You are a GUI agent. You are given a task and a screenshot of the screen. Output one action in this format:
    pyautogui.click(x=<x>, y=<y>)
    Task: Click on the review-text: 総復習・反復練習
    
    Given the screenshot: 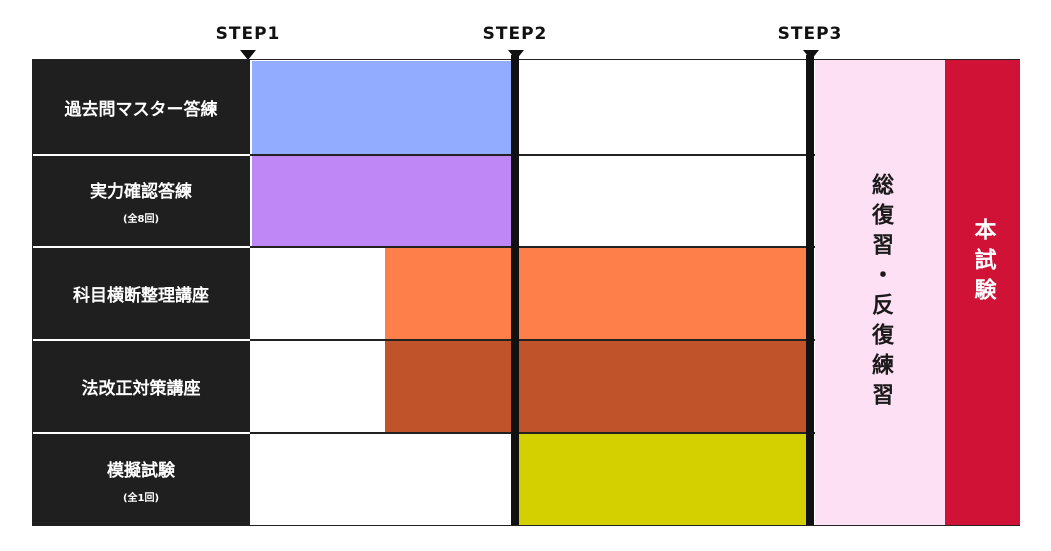 What is the action you would take?
    pyautogui.click(x=880, y=292)
    